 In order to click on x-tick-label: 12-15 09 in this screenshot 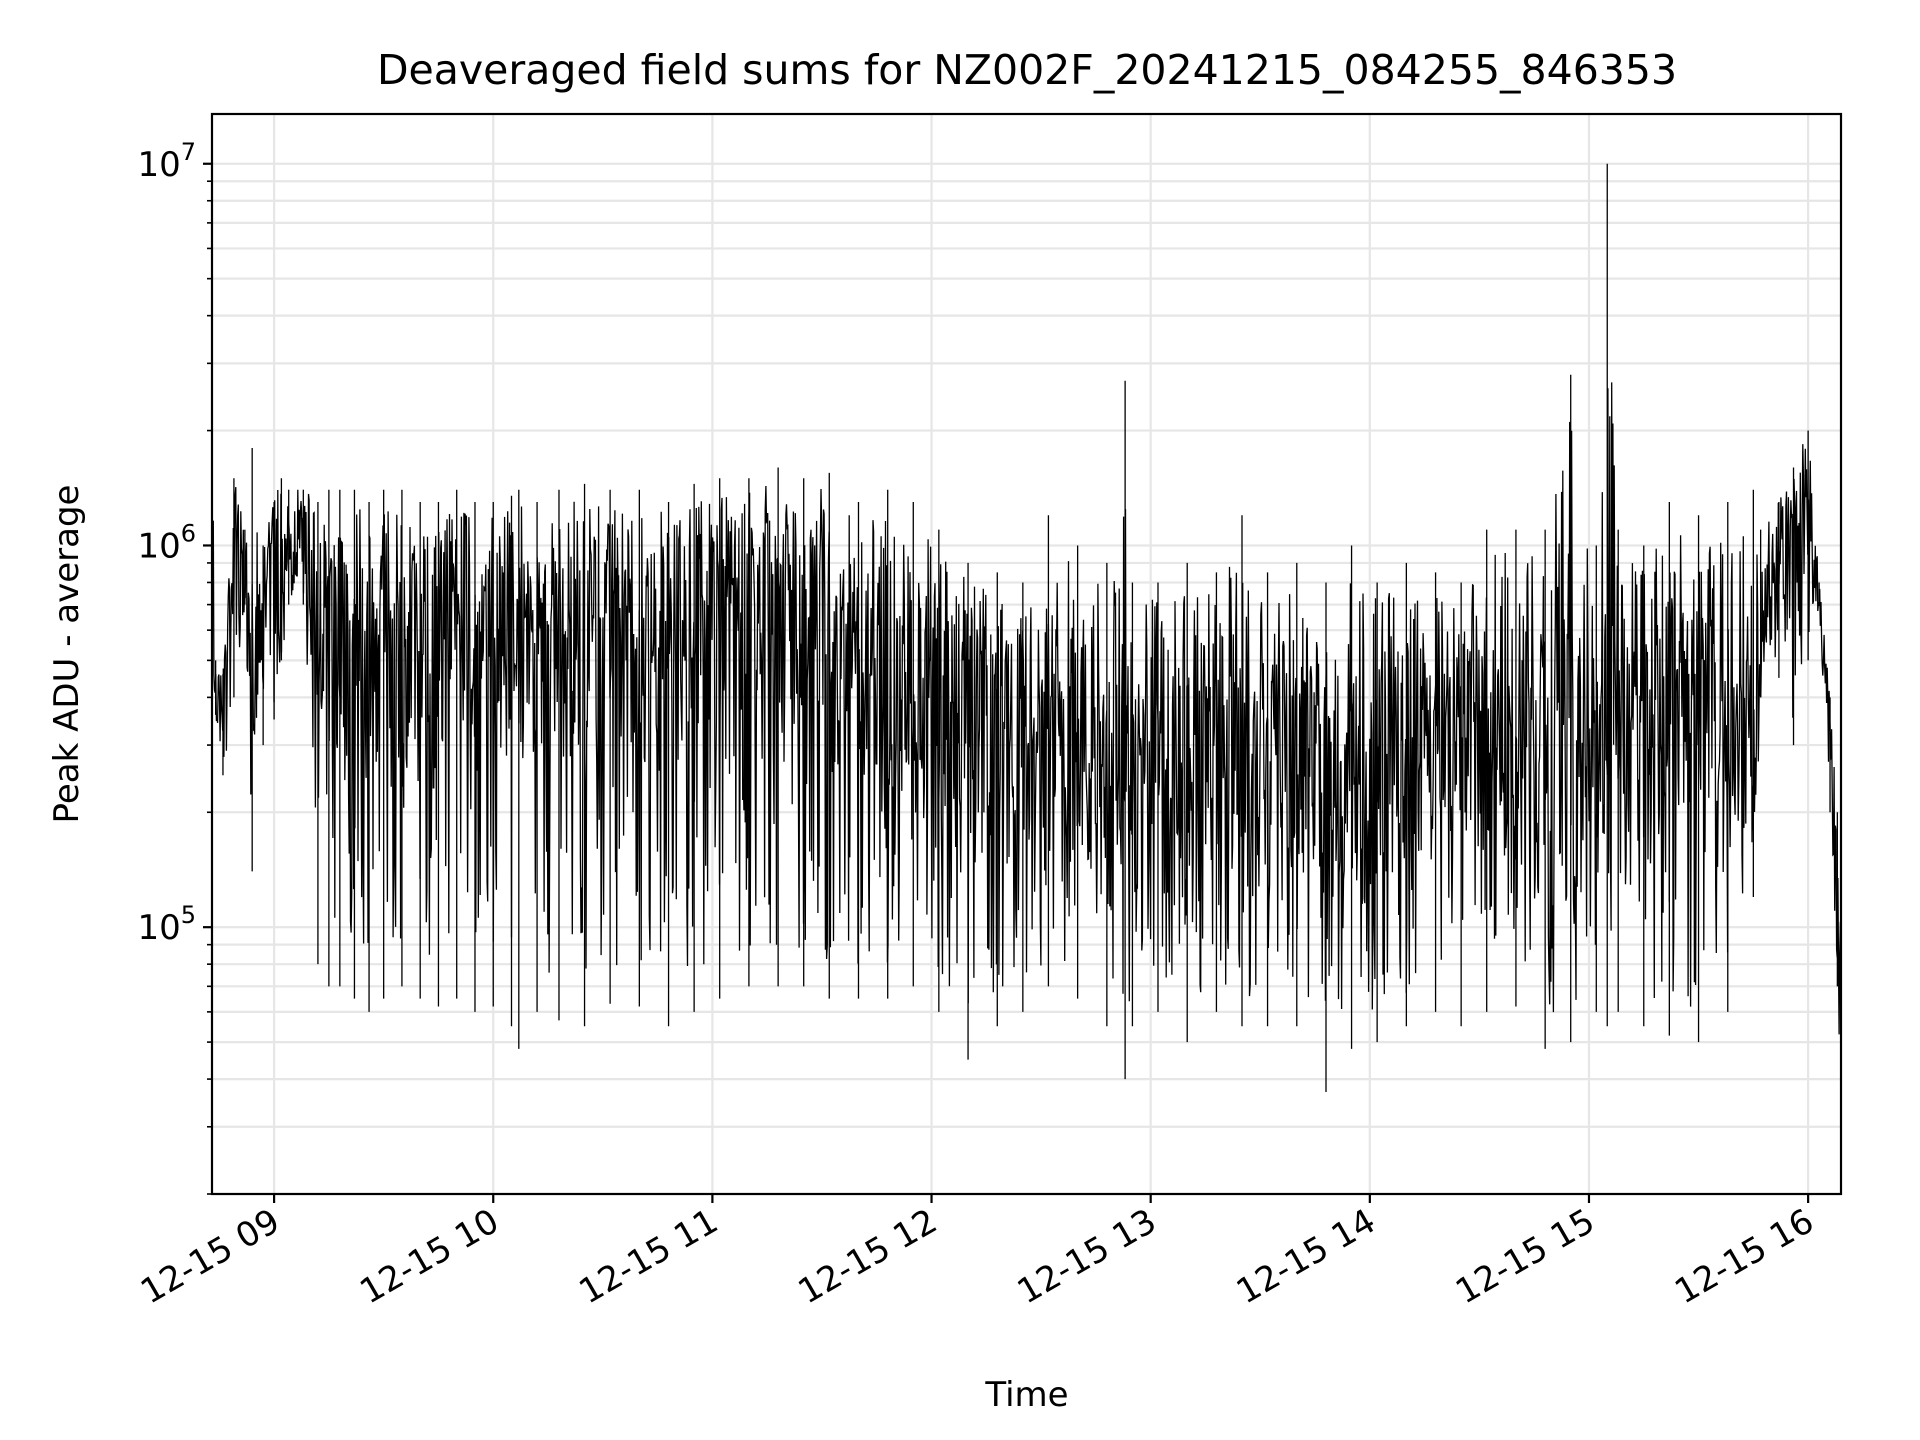, I will do `click(210, 1256)`.